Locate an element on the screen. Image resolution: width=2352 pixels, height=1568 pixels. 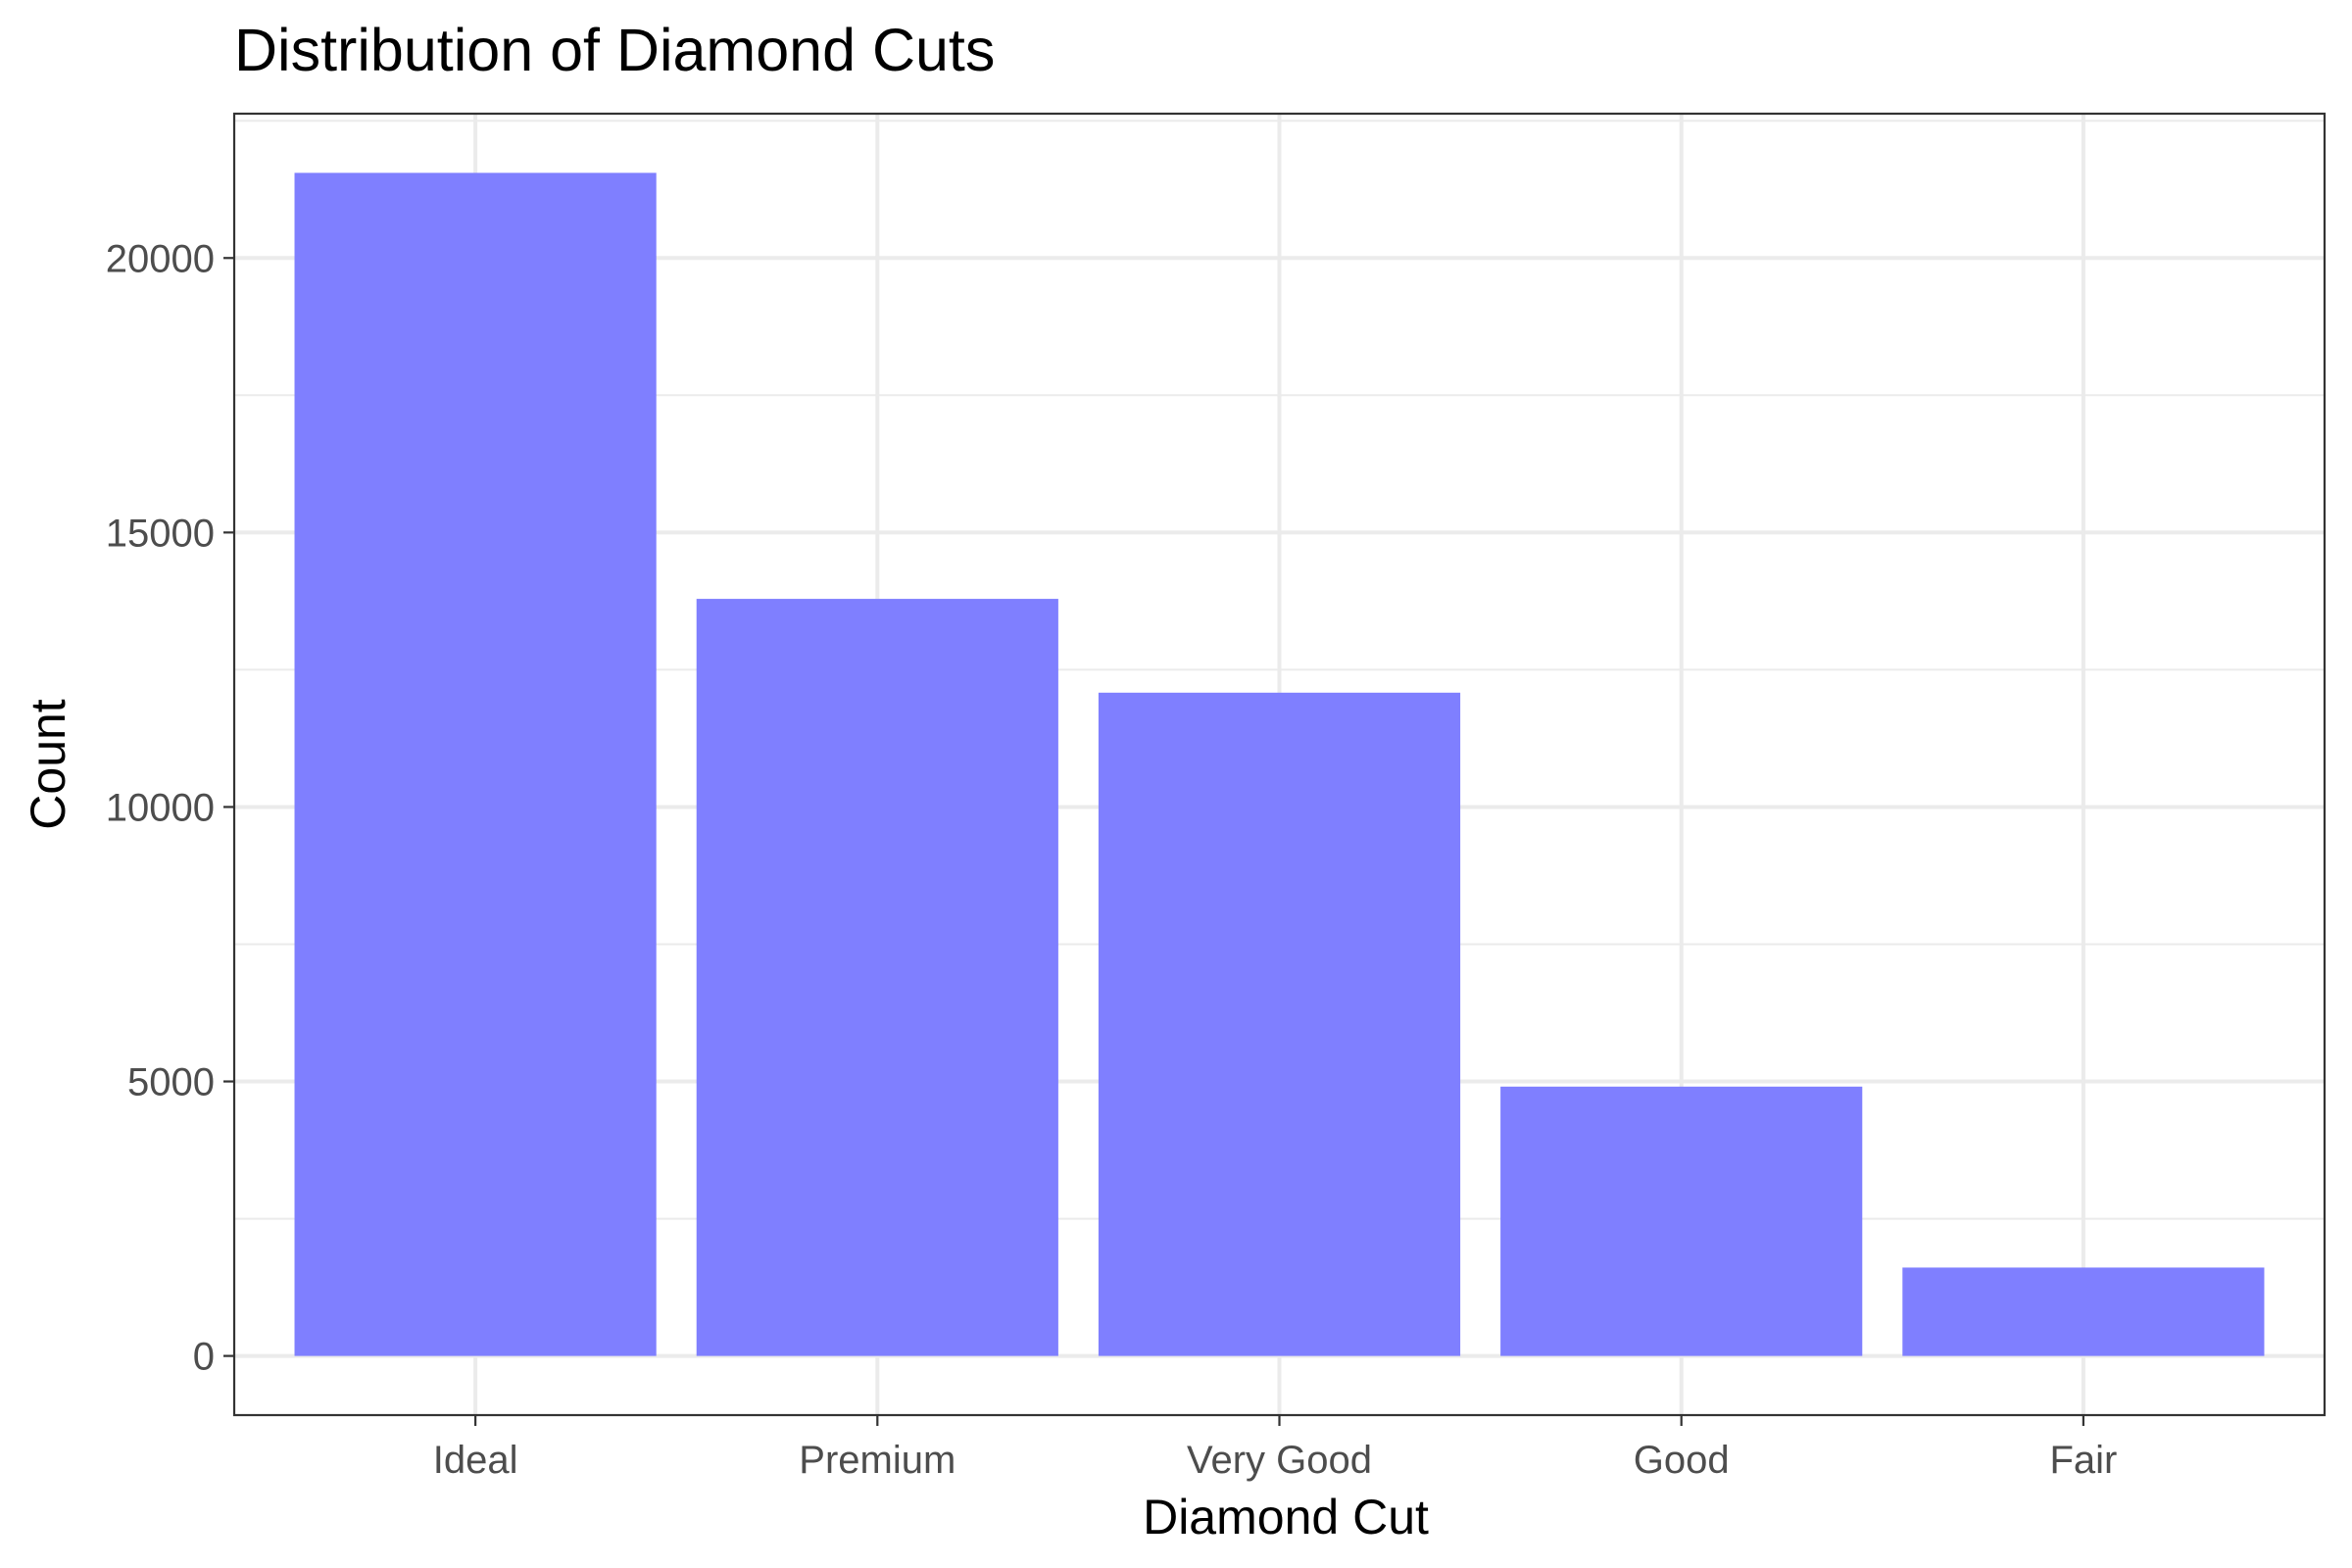
y-tick-label: 20000 is located at coordinates (160, 258).